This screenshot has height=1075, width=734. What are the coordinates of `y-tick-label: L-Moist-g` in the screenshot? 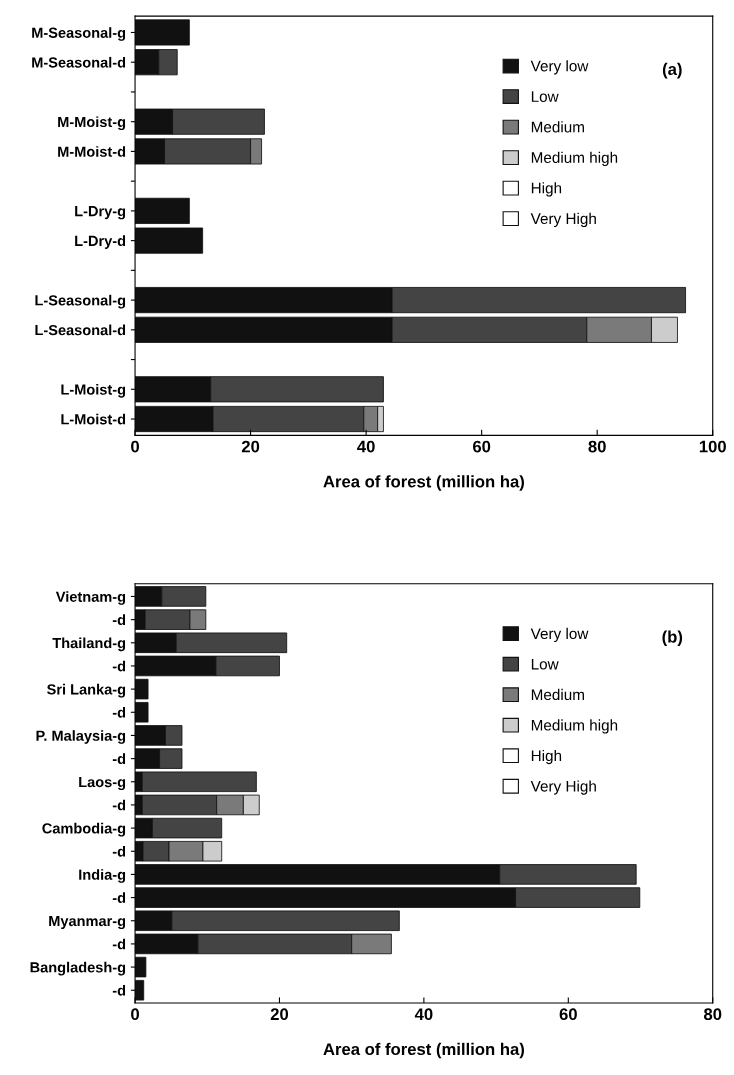 It's located at (93, 391).